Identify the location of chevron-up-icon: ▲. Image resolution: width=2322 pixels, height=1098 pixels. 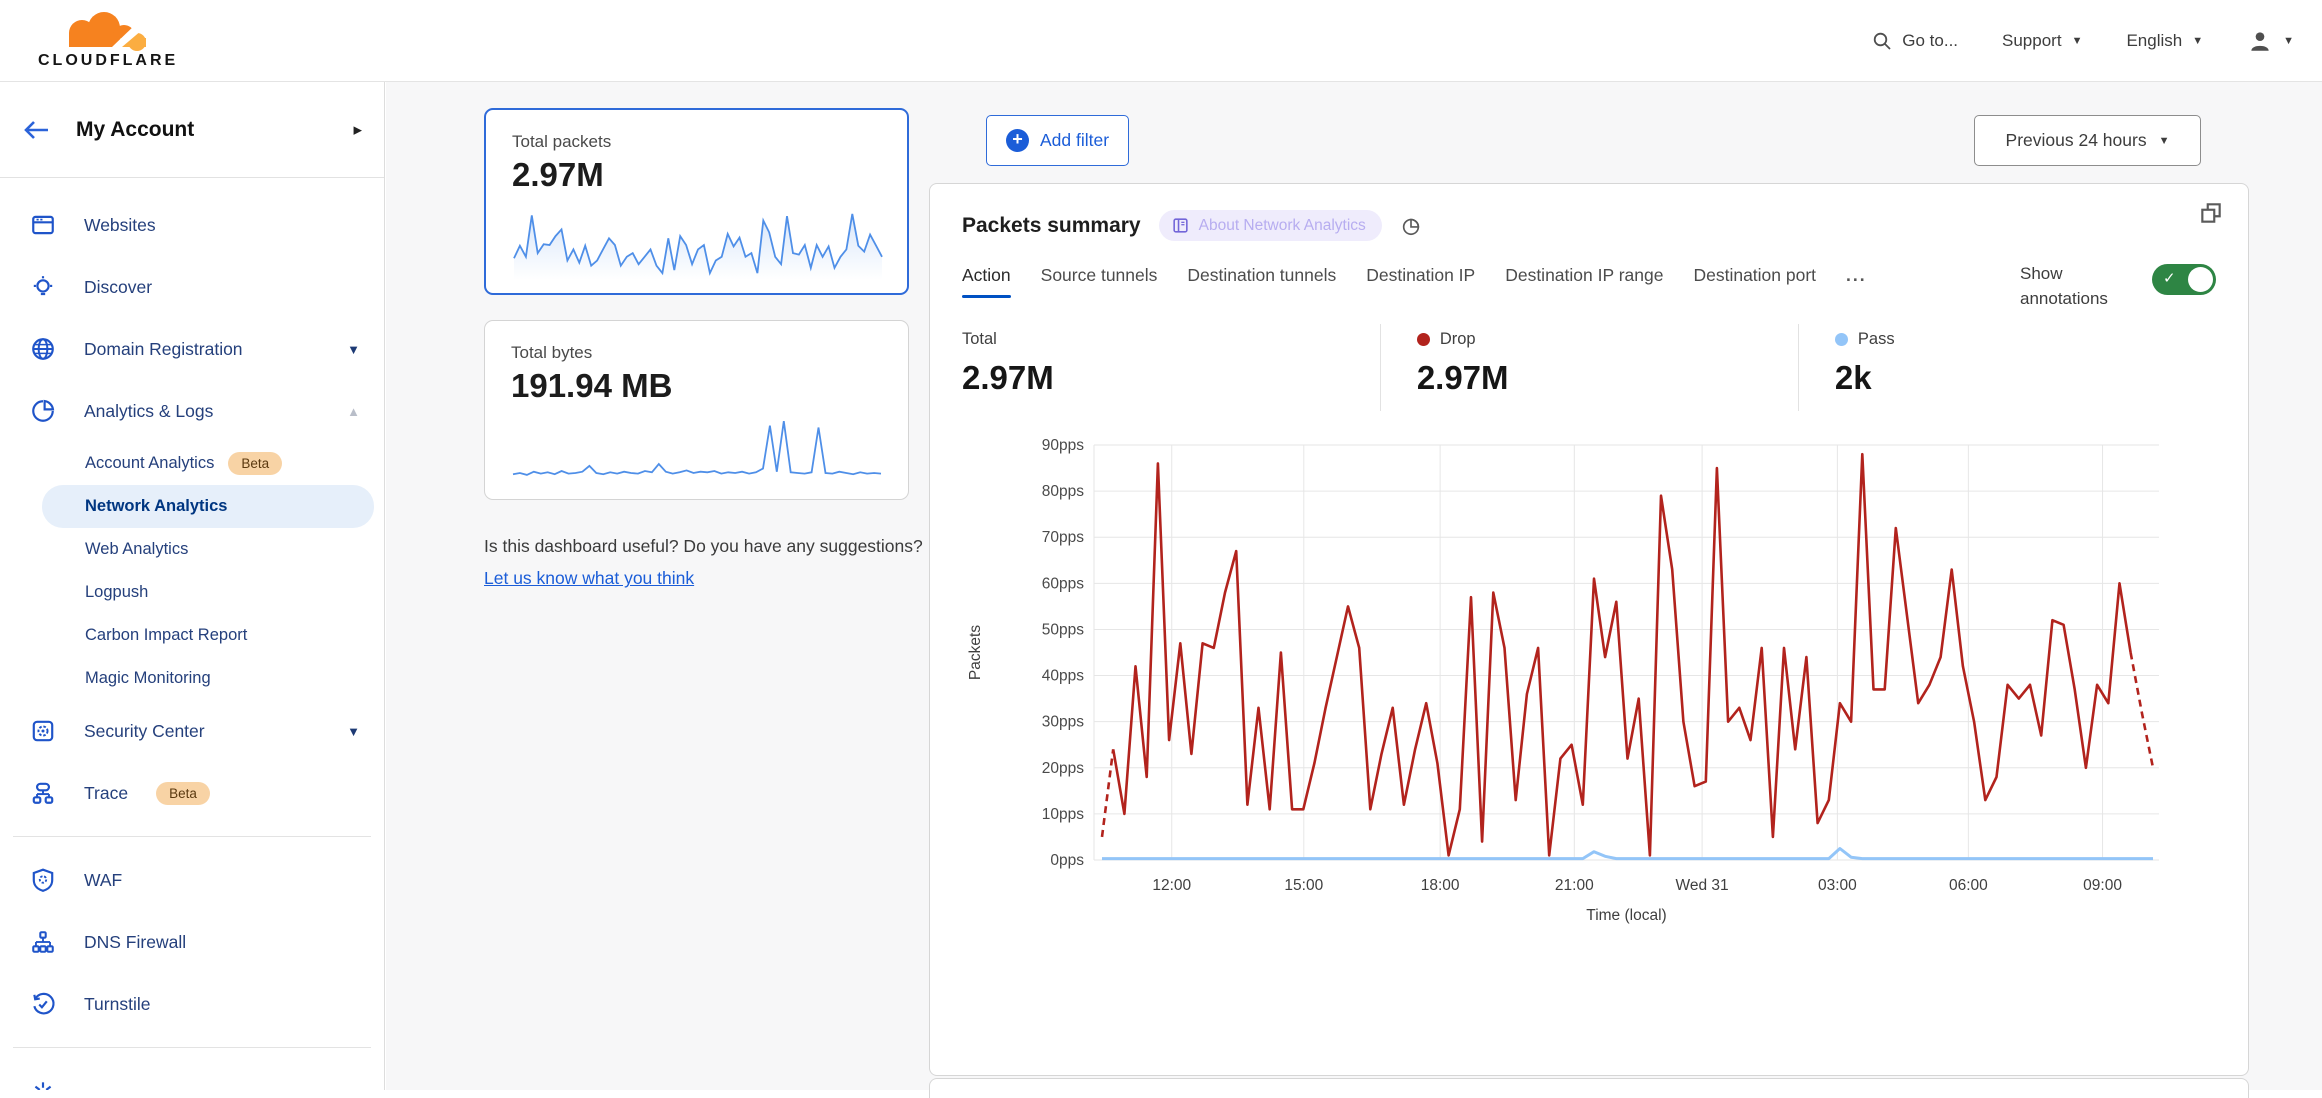
(353, 411).